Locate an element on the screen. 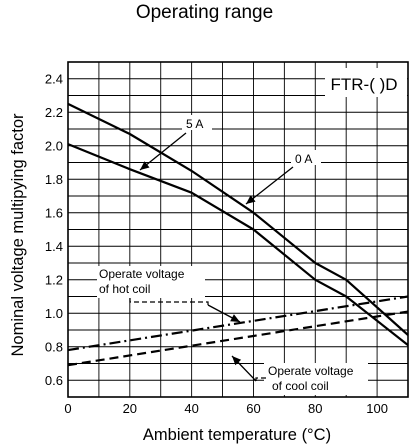  label-0a-bg is located at coordinates (306, 157).